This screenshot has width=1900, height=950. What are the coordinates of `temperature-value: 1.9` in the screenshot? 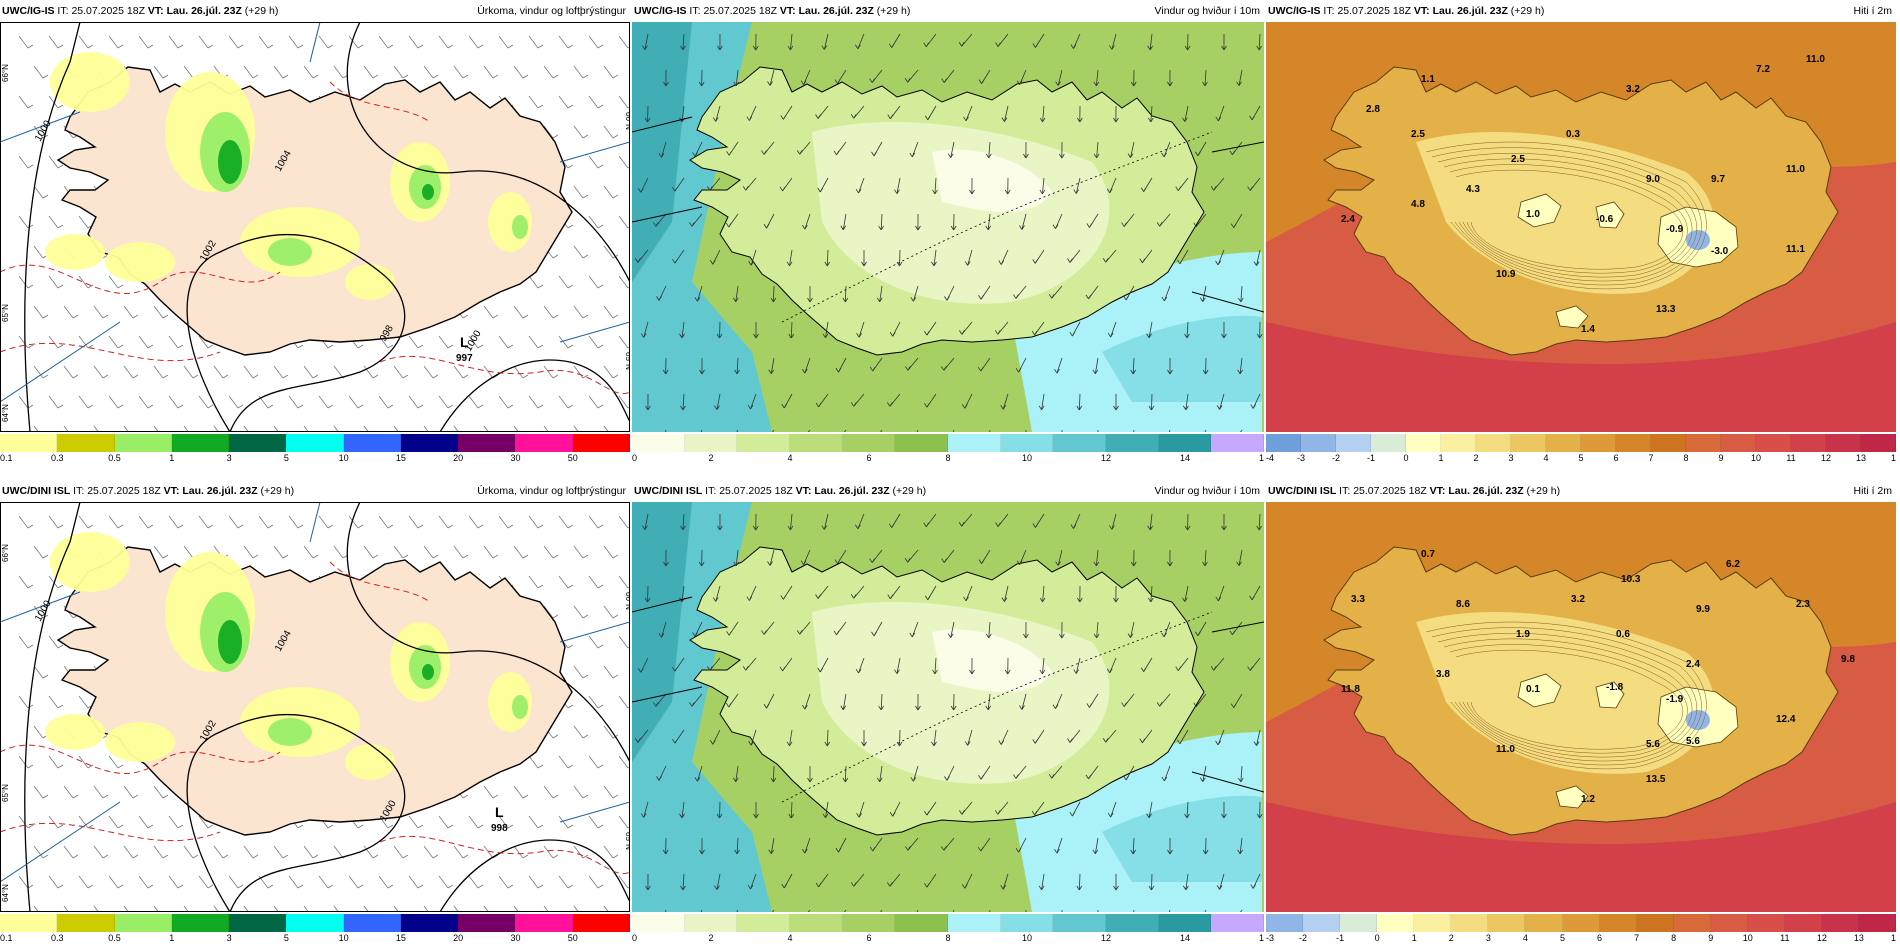 It's located at (1523, 634).